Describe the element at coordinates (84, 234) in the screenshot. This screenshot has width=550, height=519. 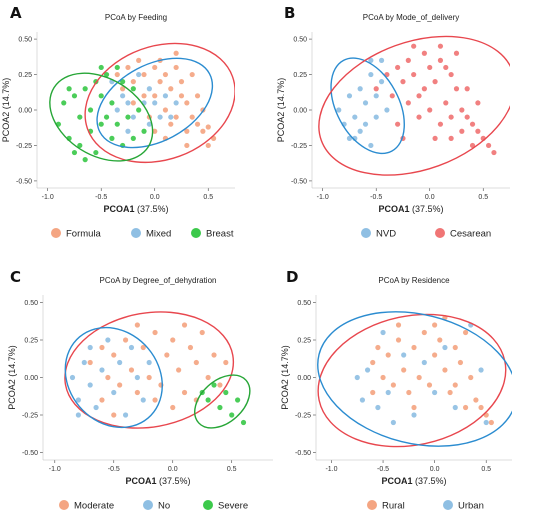
I see `legend-label-formula: Formula` at that location.